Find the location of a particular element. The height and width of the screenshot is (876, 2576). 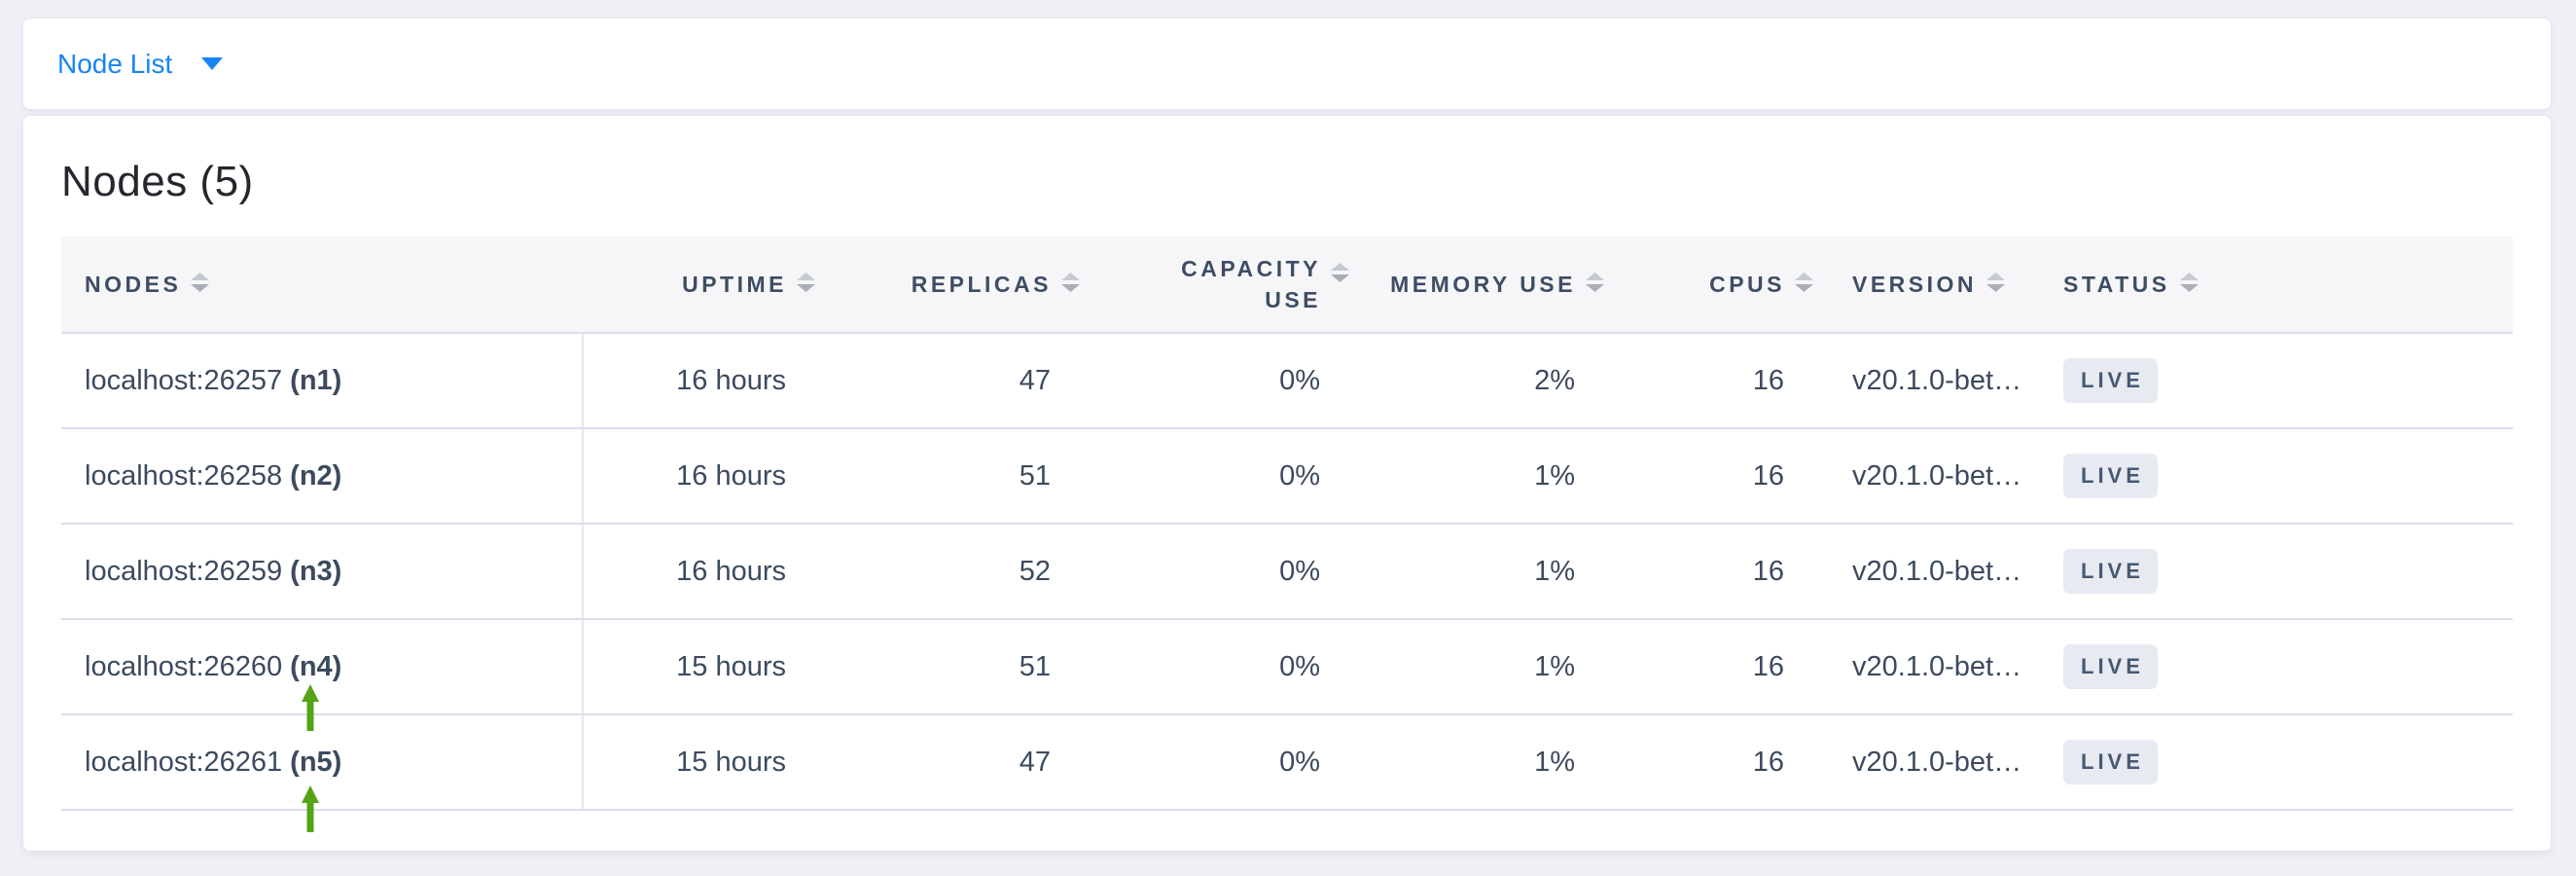

column-header-label: CAPACITY USE is located at coordinates (1251, 284).